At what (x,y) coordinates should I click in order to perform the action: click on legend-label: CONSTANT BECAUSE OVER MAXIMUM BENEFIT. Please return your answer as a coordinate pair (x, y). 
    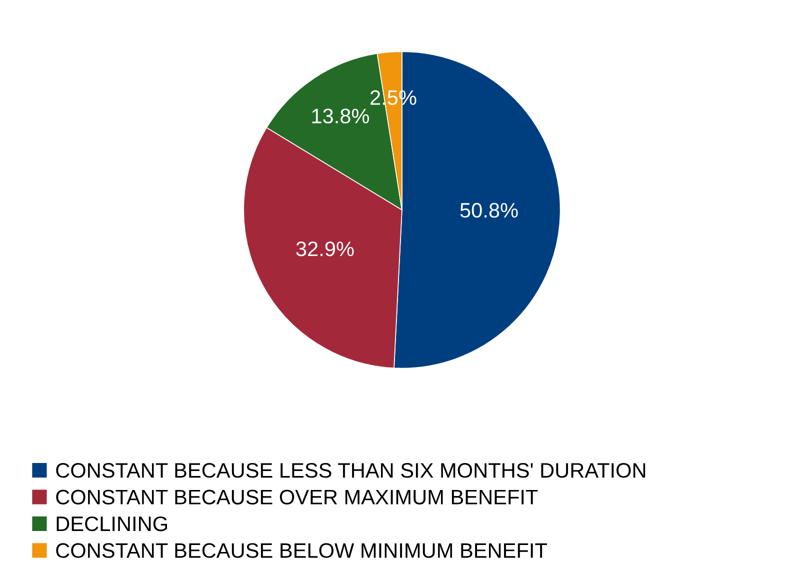
    Looking at the image, I should click on (297, 497).